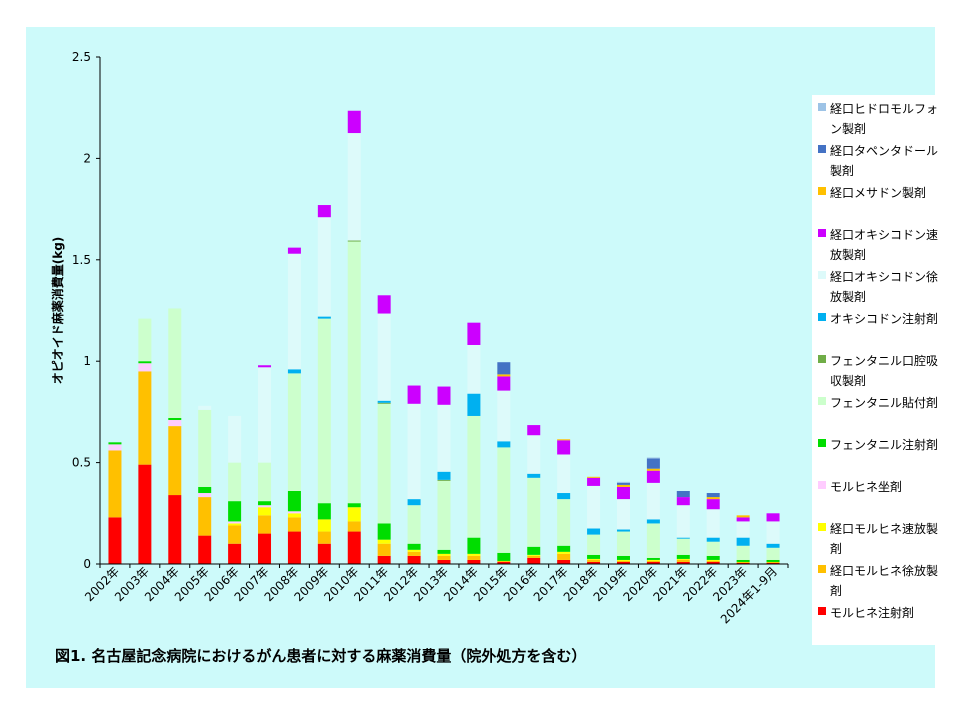  I want to click on legend-label: 経口ヒドロモルフォン製剤, so click(884, 119).